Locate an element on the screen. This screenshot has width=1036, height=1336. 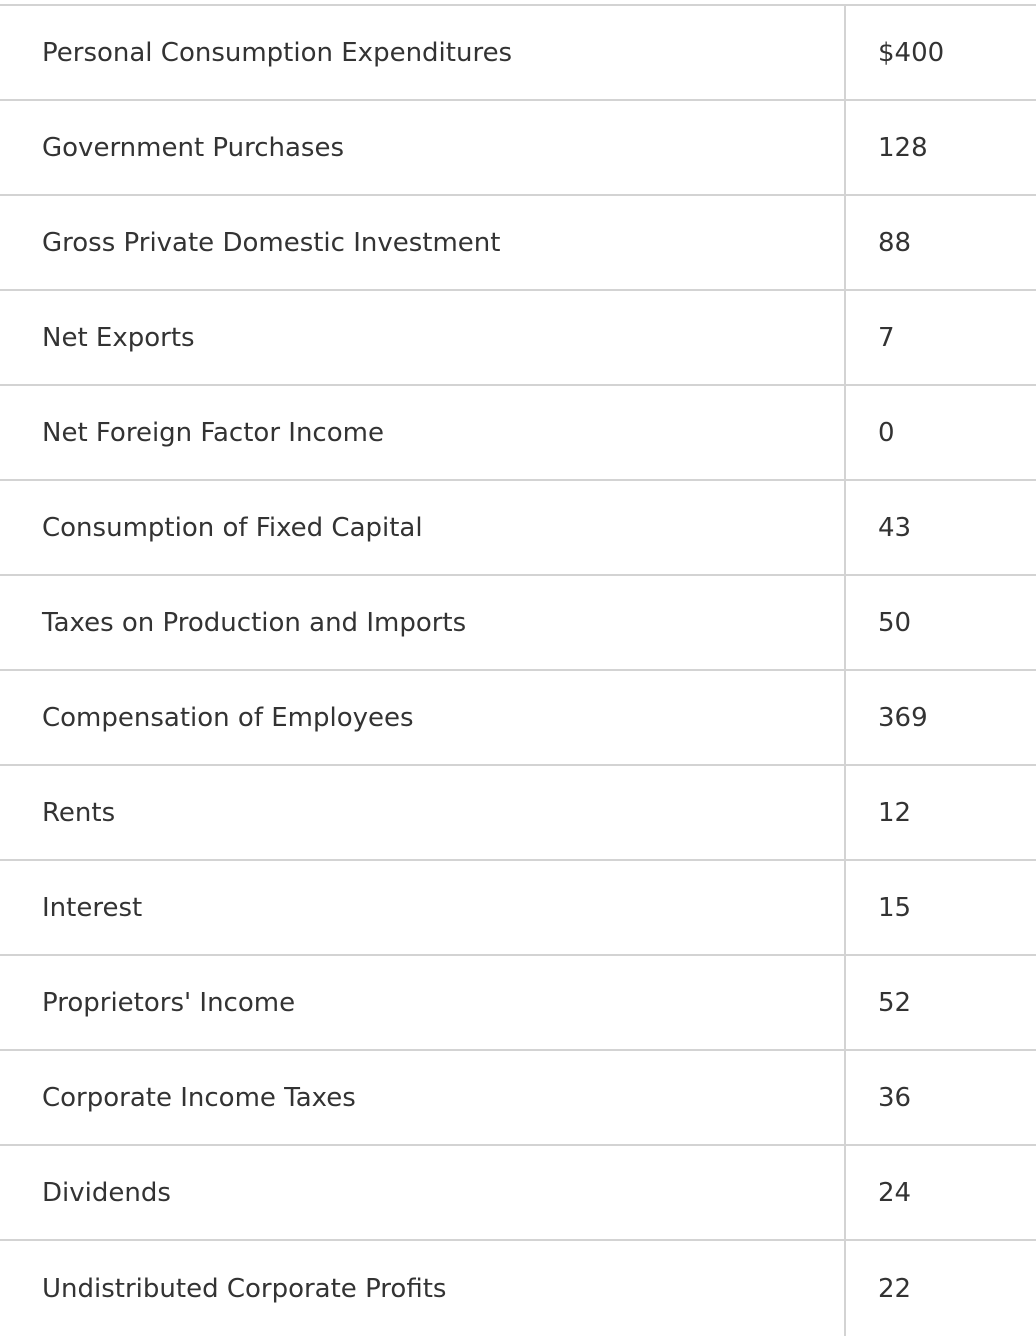
row-label: Proprietors' Income is located at coordinates (423, 1002).